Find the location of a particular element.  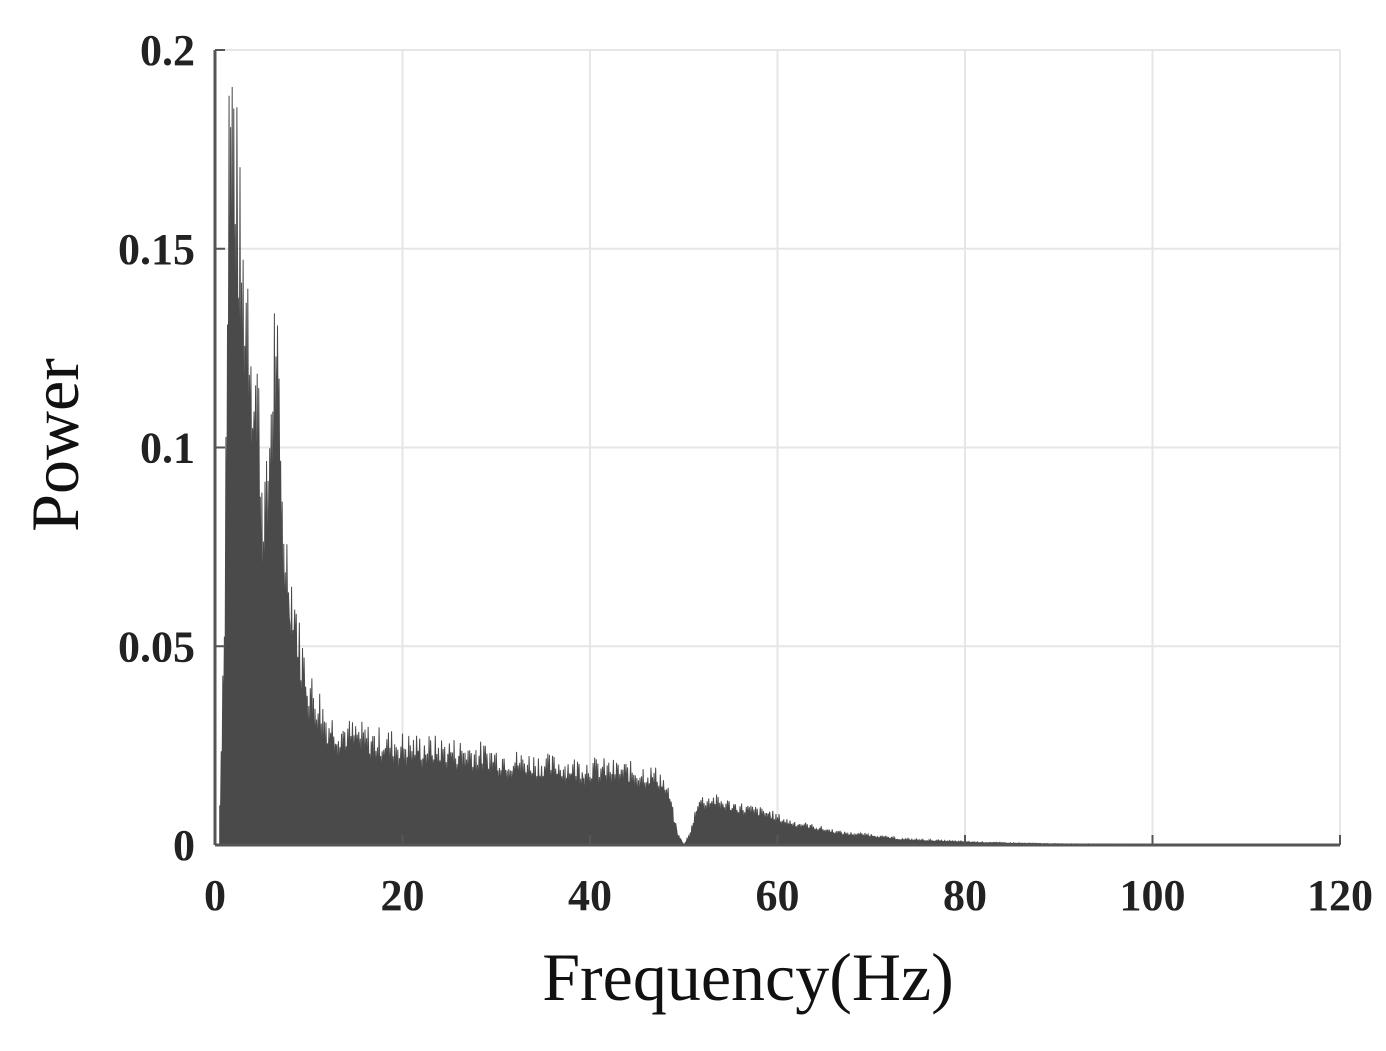

y-tick-label: 0.2 is located at coordinates (167, 50).